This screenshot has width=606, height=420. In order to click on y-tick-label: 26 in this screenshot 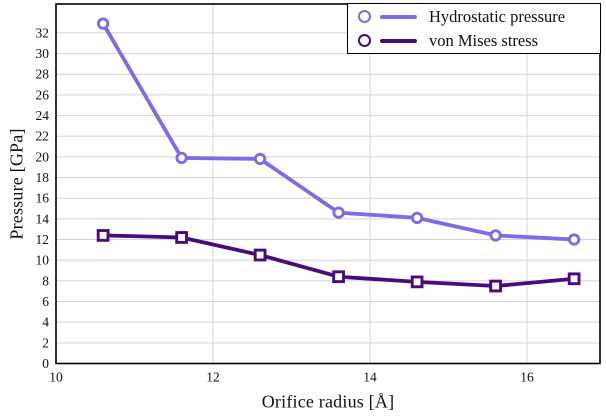, I will do `click(43, 94)`.